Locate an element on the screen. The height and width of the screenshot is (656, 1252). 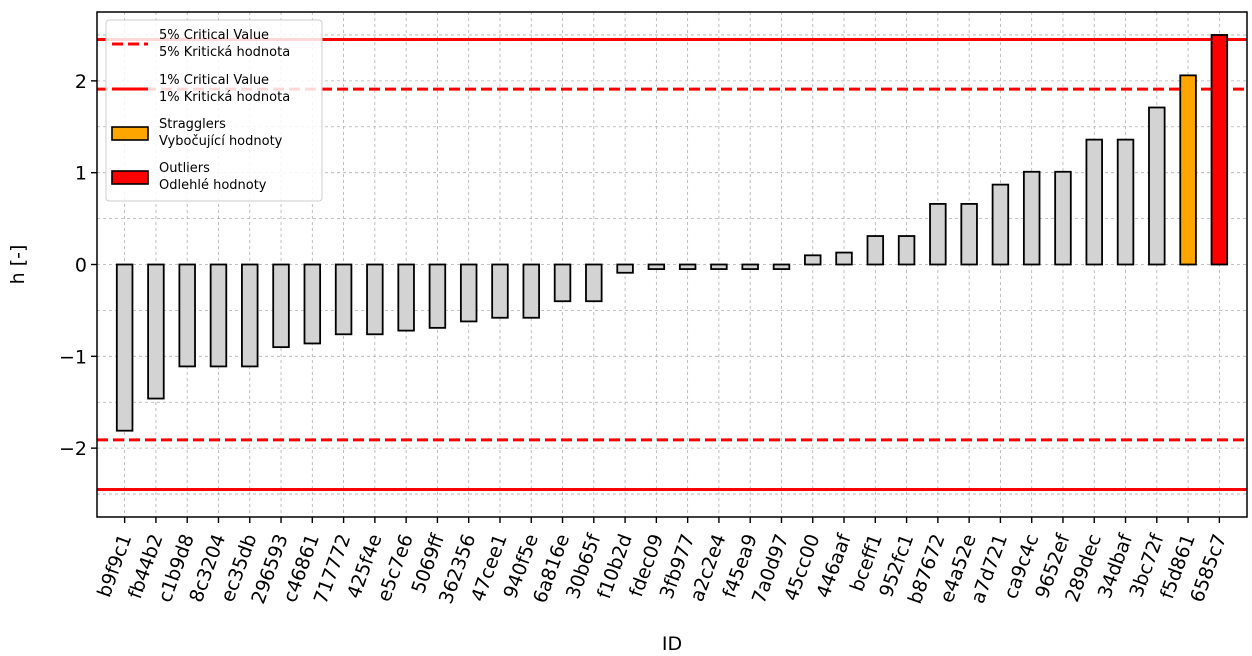
bar-3fb977 is located at coordinates (687, 266).